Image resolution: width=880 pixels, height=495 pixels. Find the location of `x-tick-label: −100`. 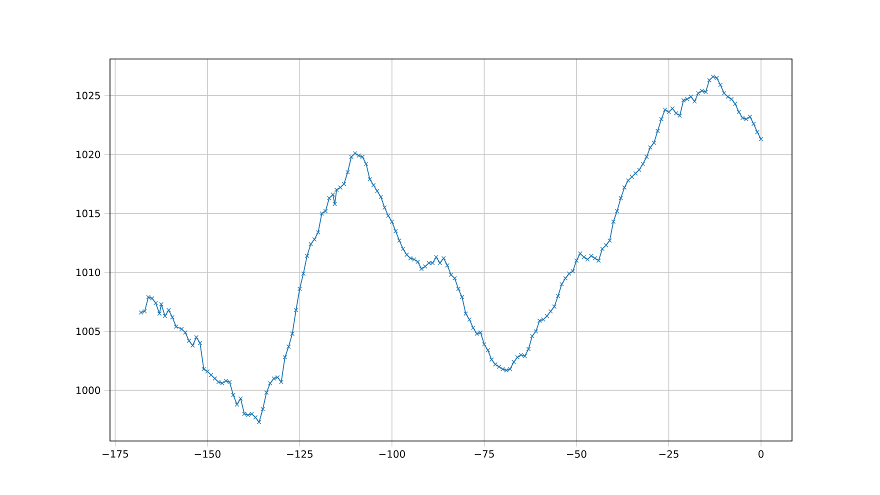

x-tick-label: −100 is located at coordinates (392, 454).